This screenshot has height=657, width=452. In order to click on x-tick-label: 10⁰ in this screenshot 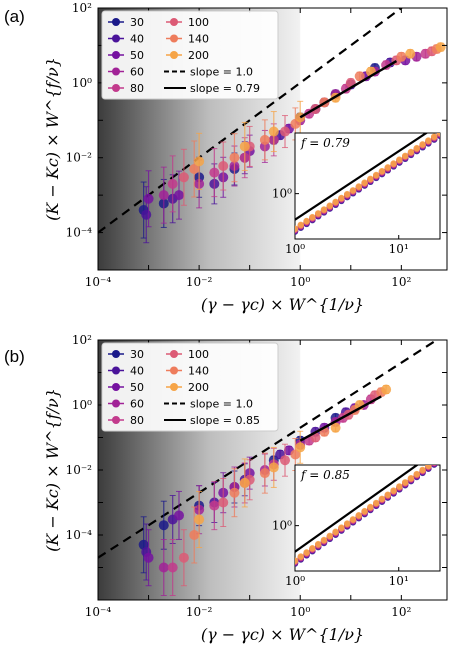, I will do `click(300, 282)`.